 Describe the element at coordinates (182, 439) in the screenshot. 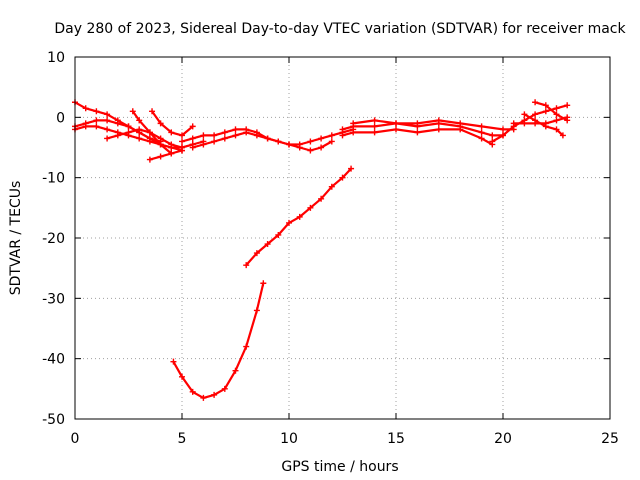

I see `x-tick-label: 5` at that location.